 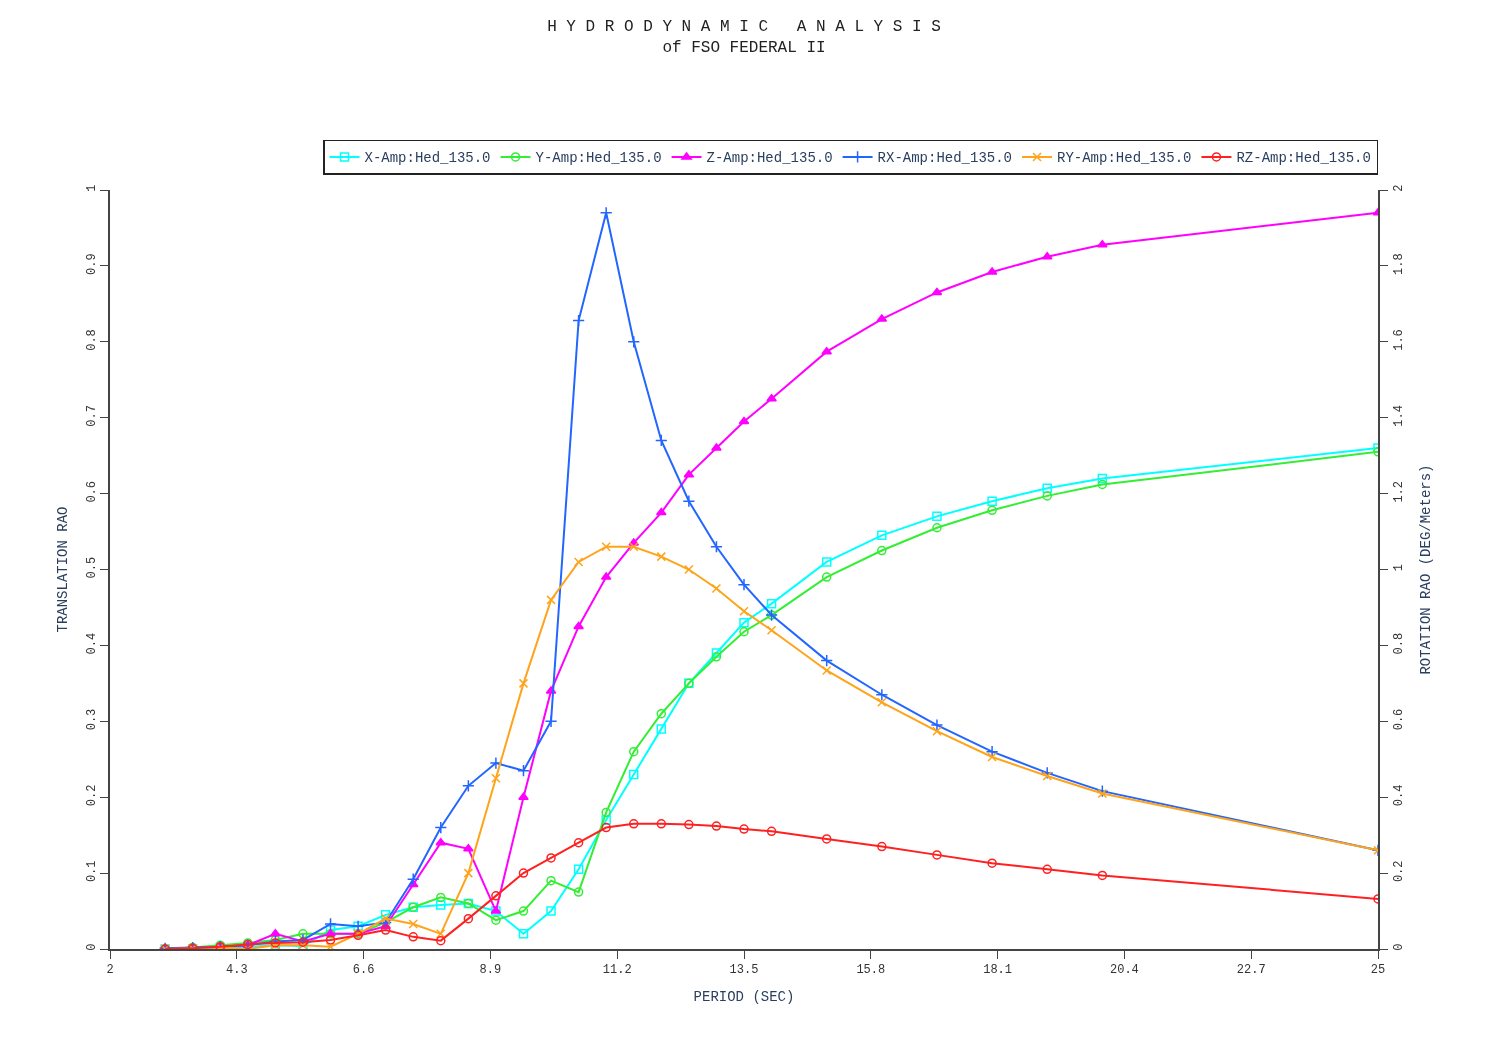 I want to click on y-tick-label: 0.1, so click(x=92, y=871).